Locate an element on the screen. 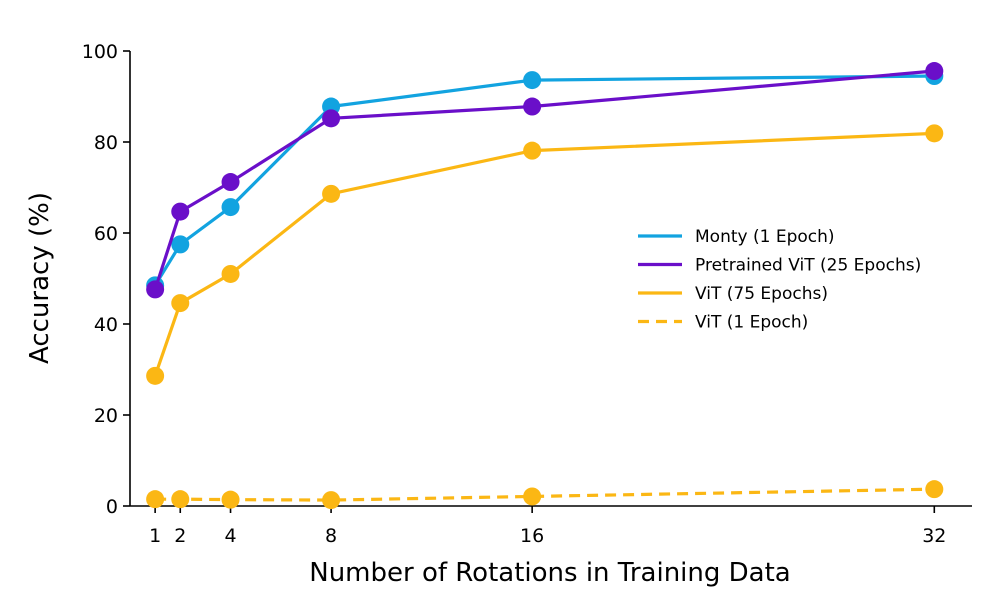 The height and width of the screenshot is (597, 1000). legend-item: Monty (1 Epoch) is located at coordinates (736, 237).